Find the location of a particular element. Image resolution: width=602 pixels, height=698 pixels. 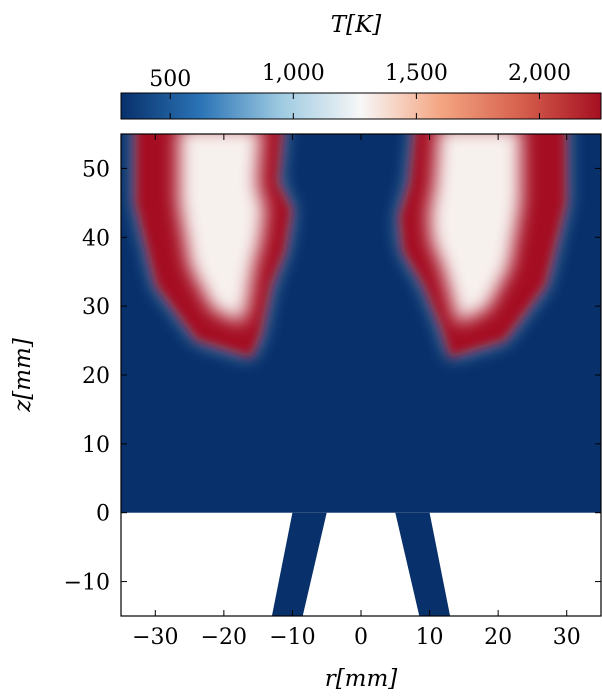

colorbar-gradient is located at coordinates (361, 106).